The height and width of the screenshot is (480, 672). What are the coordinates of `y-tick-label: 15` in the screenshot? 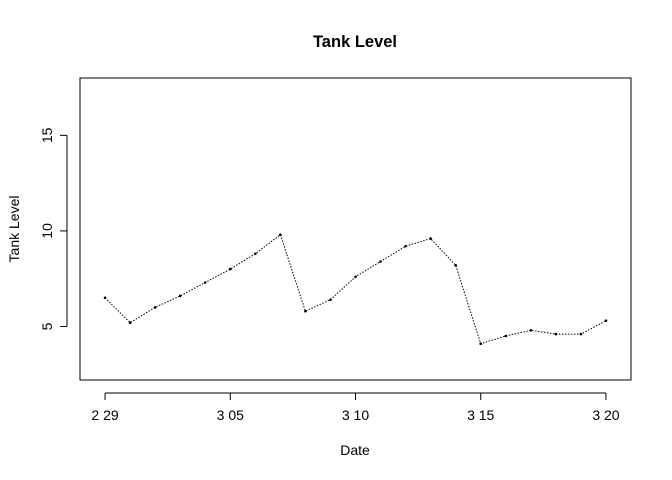 It's located at (47, 135).